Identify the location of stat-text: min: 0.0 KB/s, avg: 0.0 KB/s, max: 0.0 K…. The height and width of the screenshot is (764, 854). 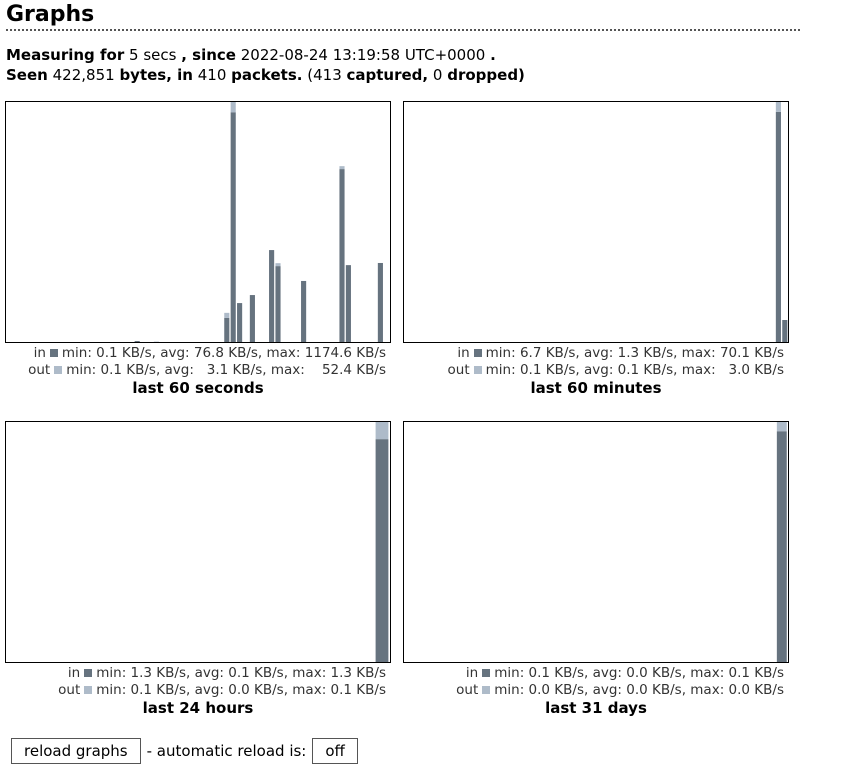
(639, 690).